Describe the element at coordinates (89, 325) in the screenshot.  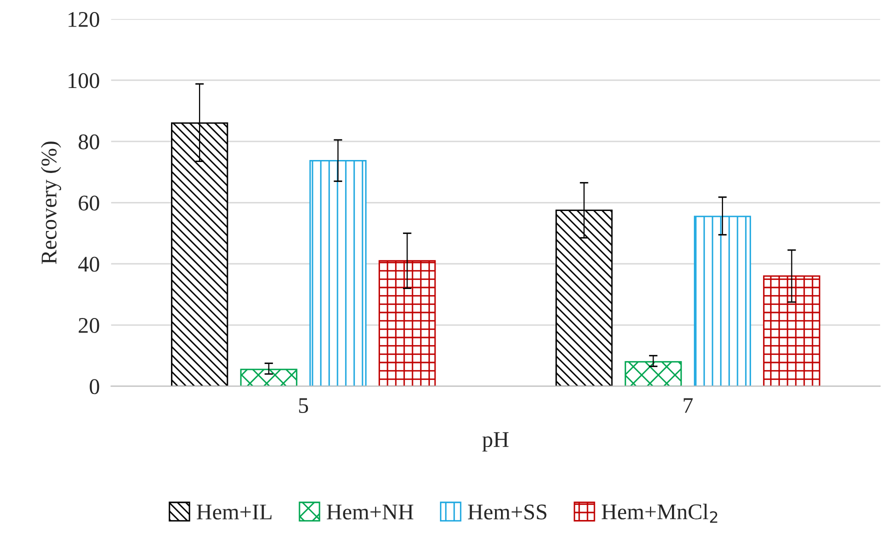
I see `y-tick-label: 20` at that location.